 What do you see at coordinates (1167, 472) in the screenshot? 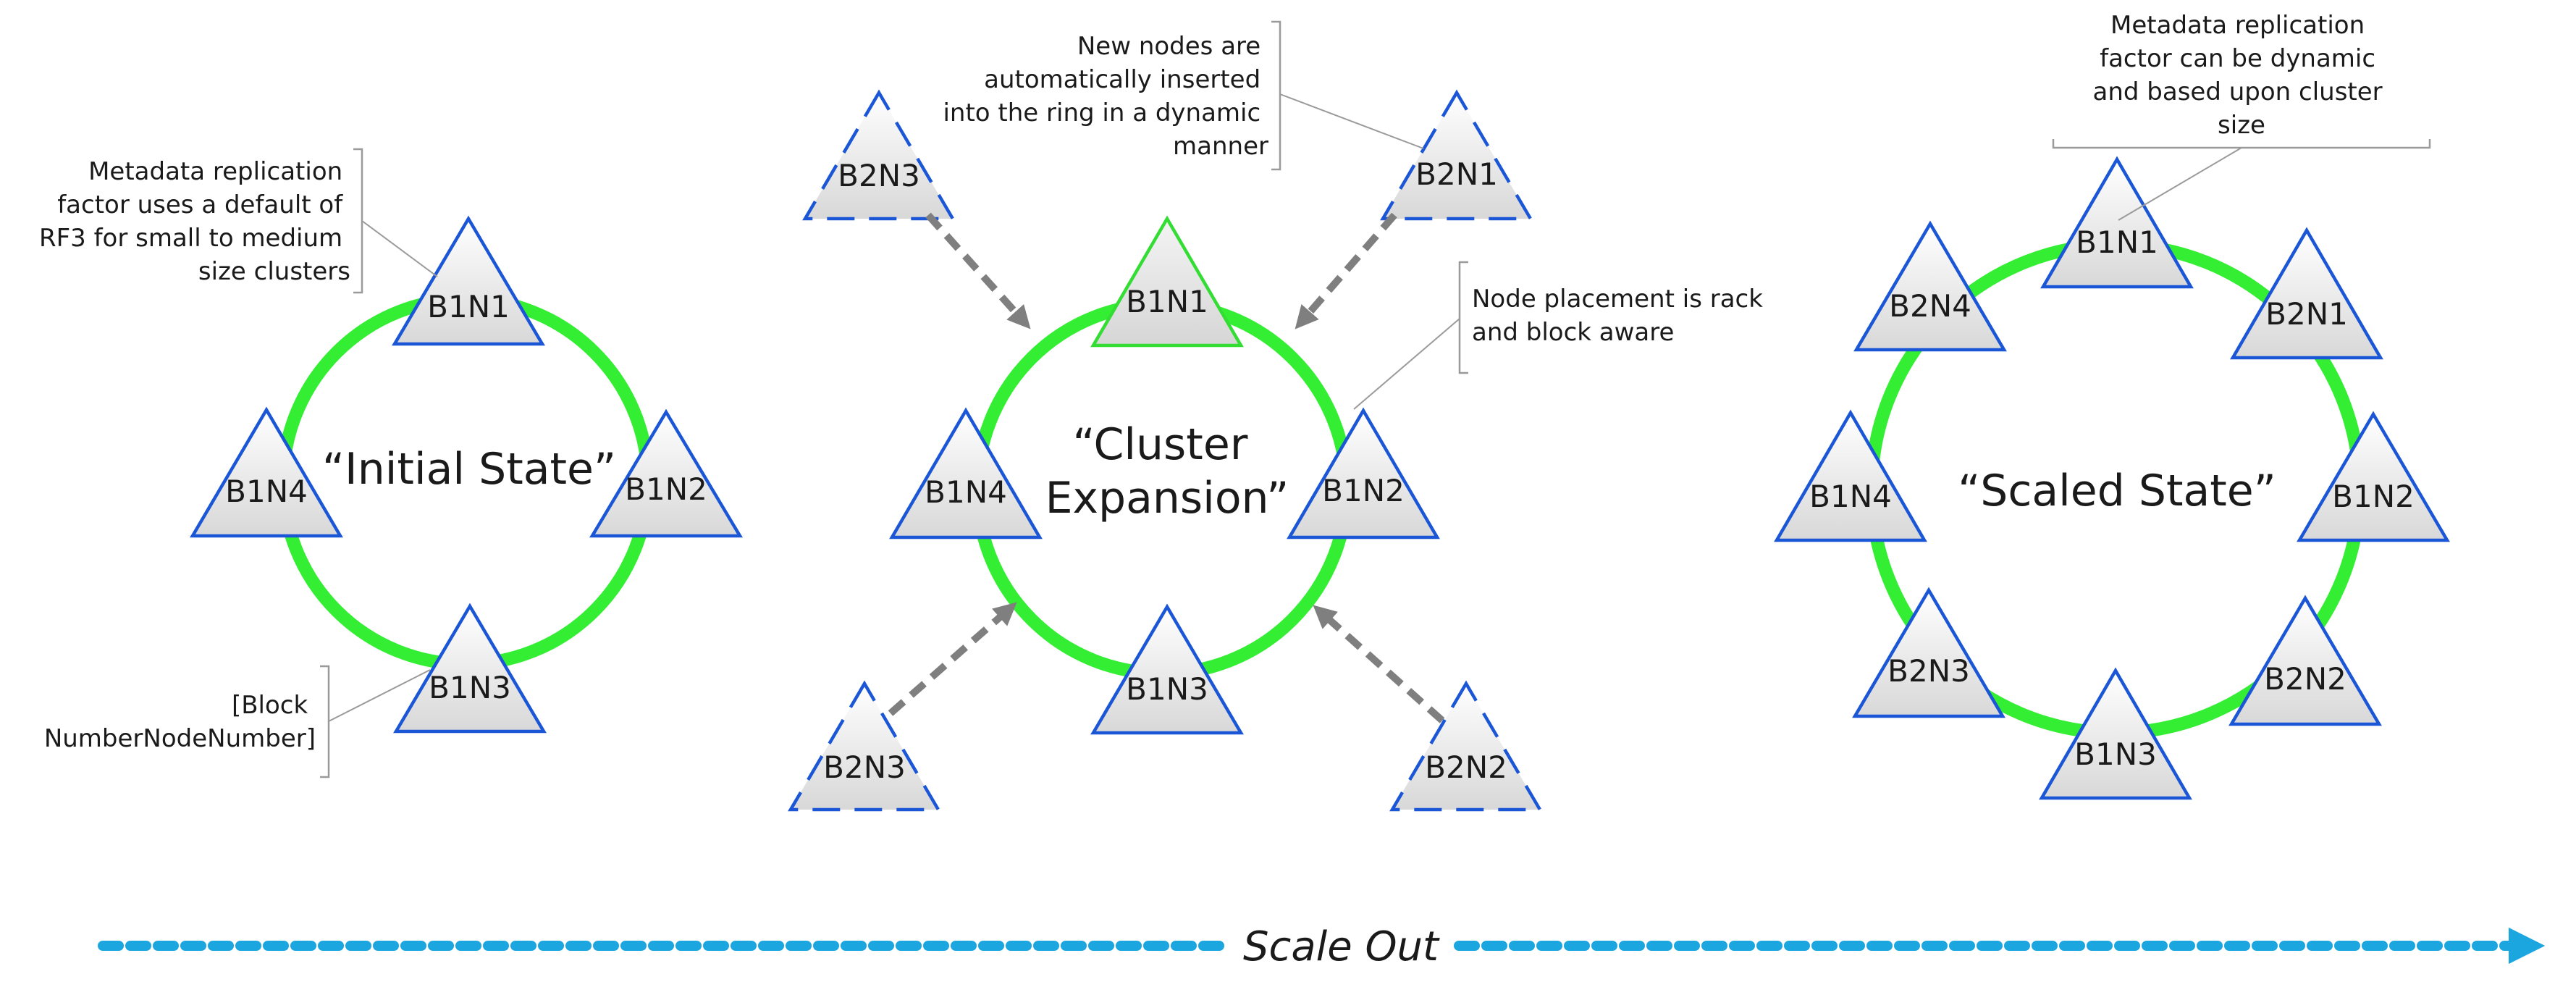
I see `state-label-expansion: “Cluster Expansion”` at bounding box center [1167, 472].